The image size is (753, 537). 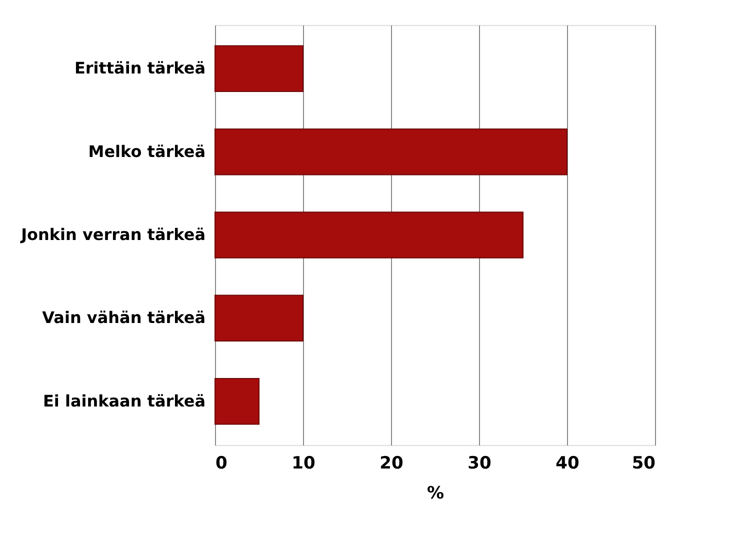 I want to click on x-tick-label: 40, so click(x=568, y=464).